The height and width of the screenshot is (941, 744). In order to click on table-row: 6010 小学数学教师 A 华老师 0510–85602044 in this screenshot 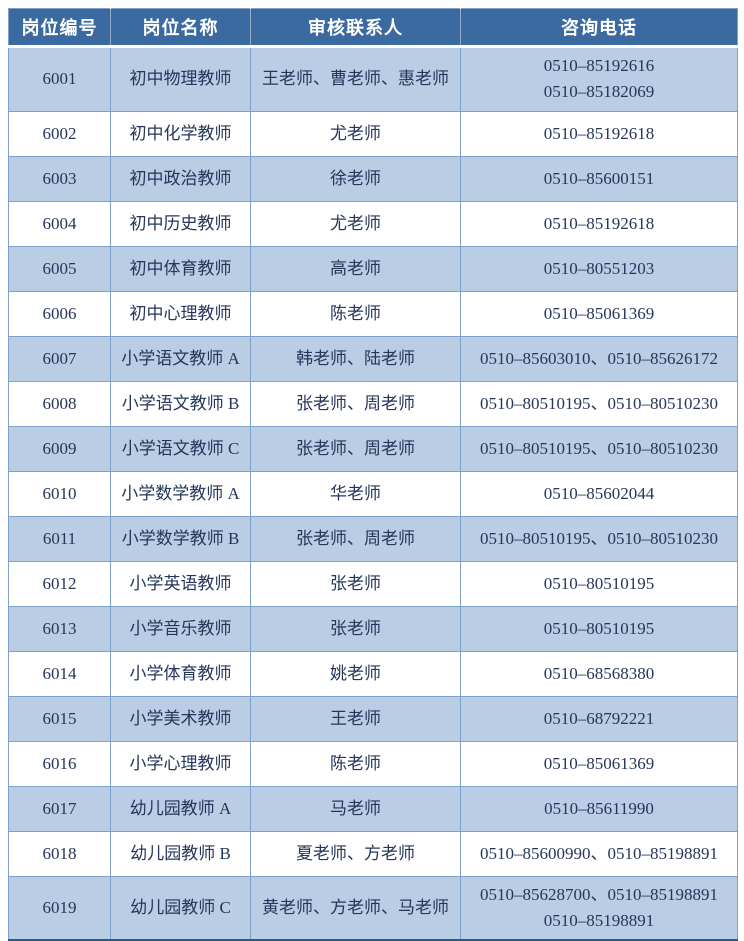, I will do `click(373, 493)`.